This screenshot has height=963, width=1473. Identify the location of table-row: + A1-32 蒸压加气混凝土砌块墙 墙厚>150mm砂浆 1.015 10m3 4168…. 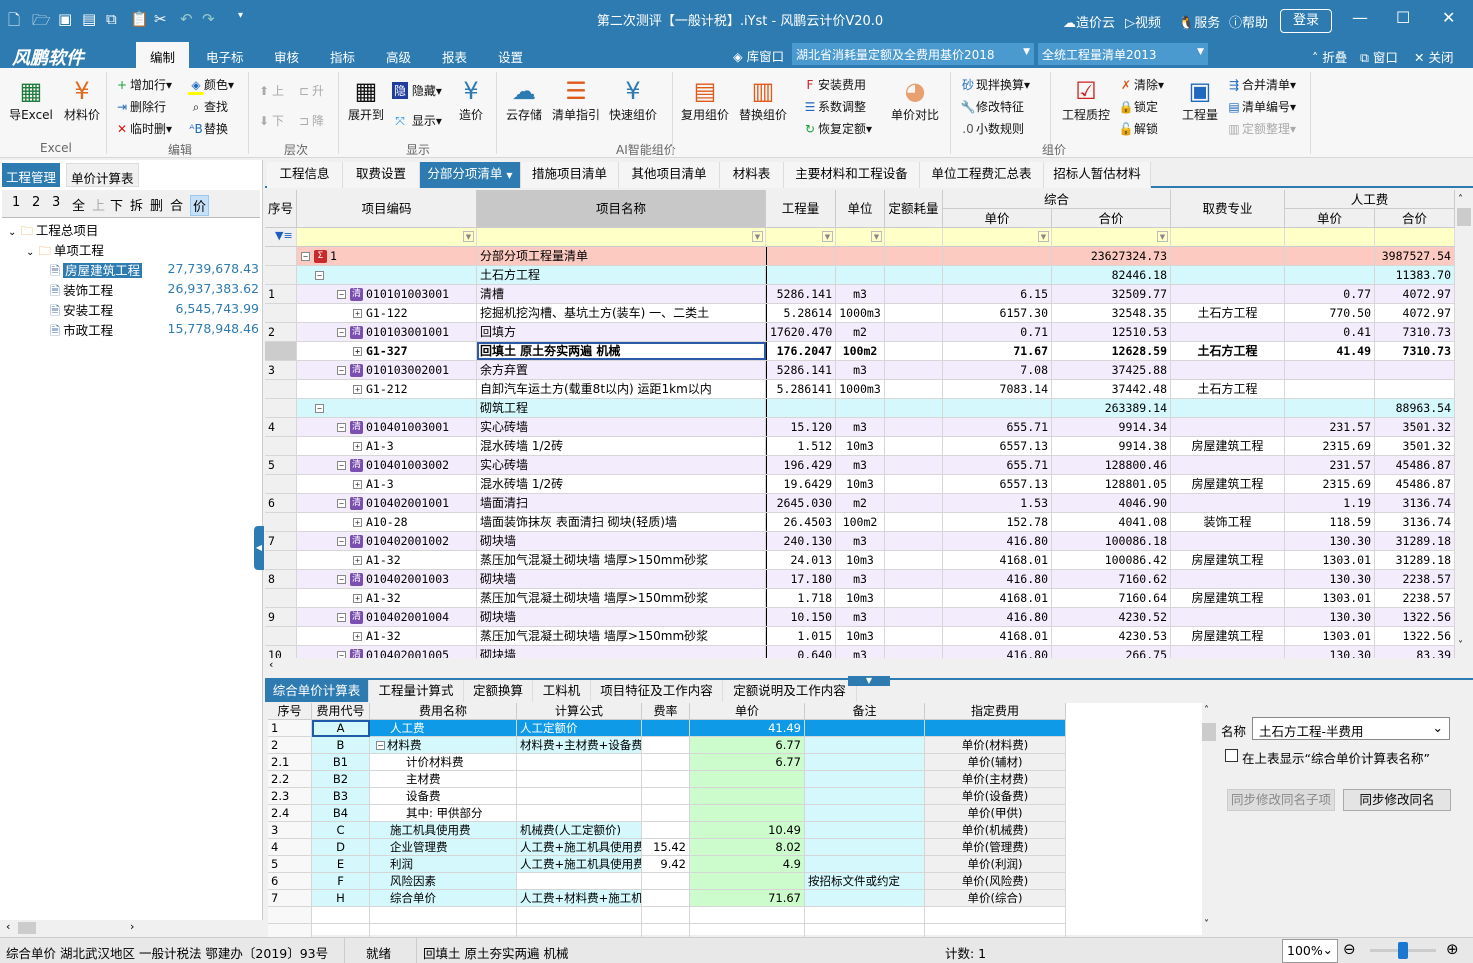
(860, 636).